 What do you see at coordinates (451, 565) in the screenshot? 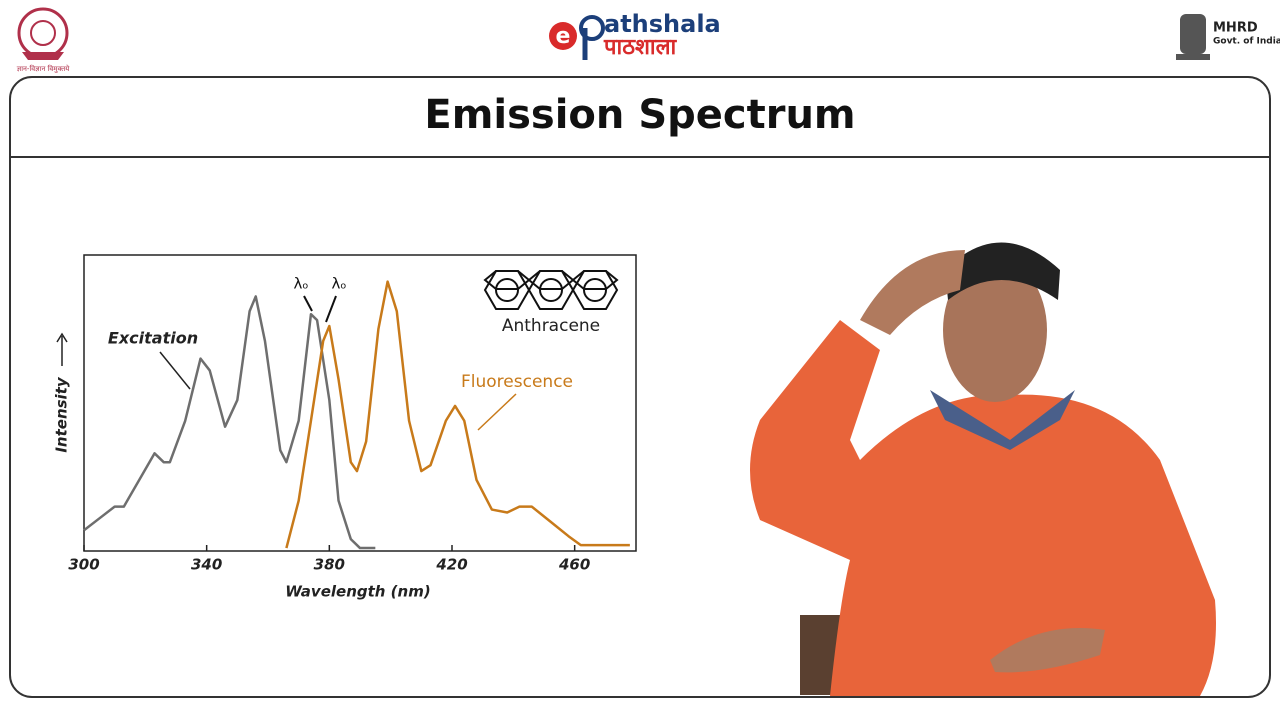
I see `x-tick-label: 420` at bounding box center [451, 565].